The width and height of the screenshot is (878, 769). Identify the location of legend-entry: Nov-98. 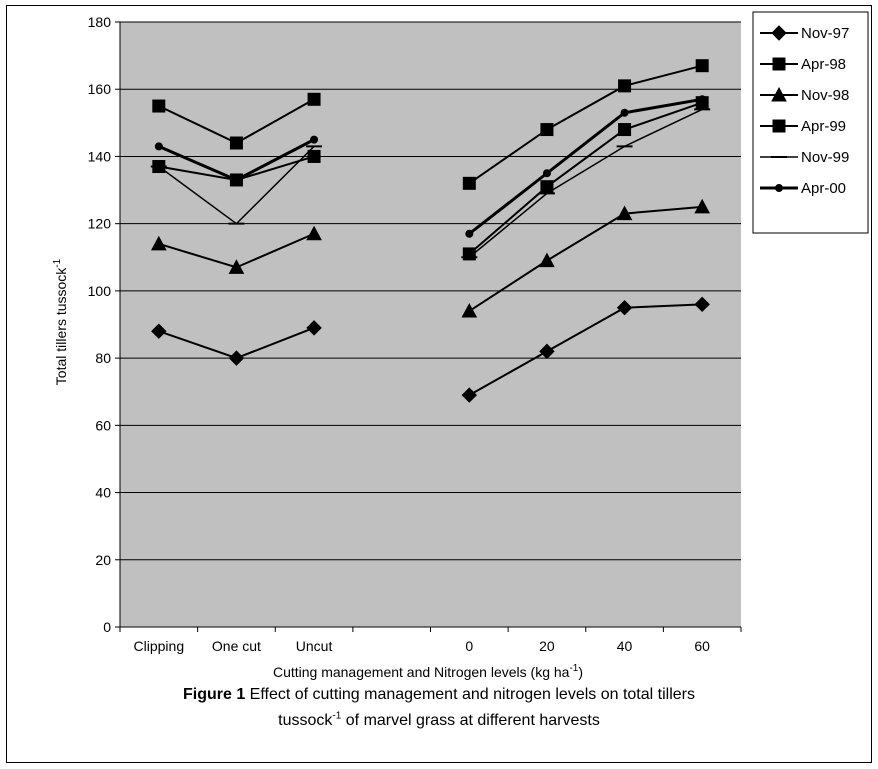
(804, 95).